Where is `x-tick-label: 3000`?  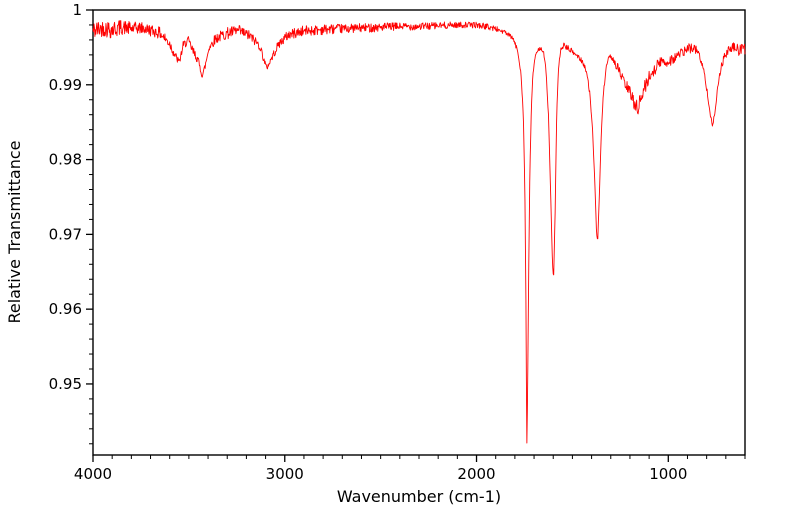
x-tick-label: 3000 is located at coordinates (285, 474).